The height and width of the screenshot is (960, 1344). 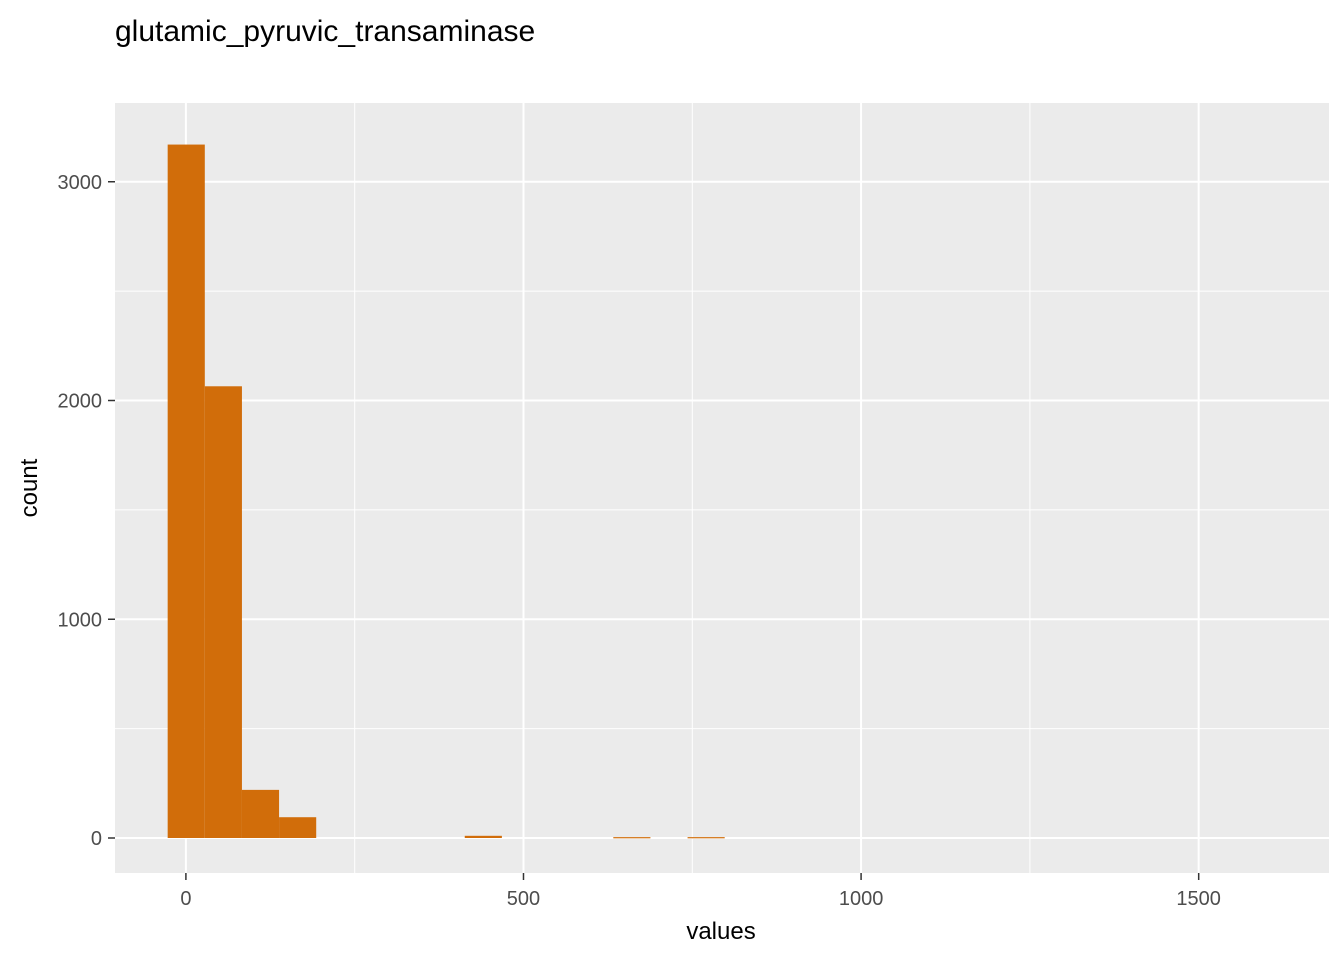 I want to click on x-tick-label: 500, so click(x=523, y=899).